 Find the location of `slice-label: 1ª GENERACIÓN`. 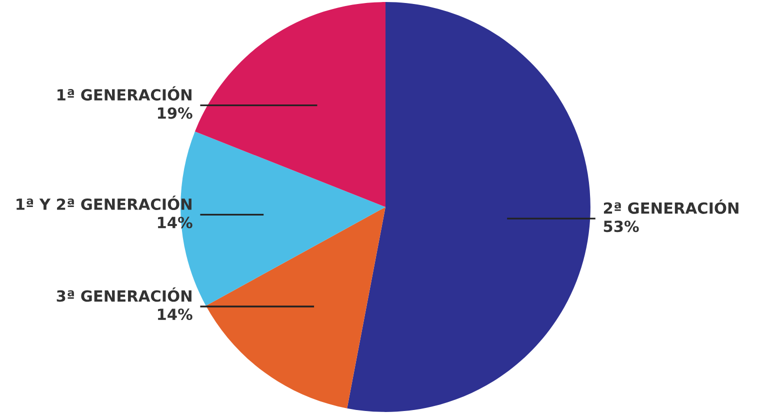

slice-label: 1ª GENERACIÓN is located at coordinates (125, 93).